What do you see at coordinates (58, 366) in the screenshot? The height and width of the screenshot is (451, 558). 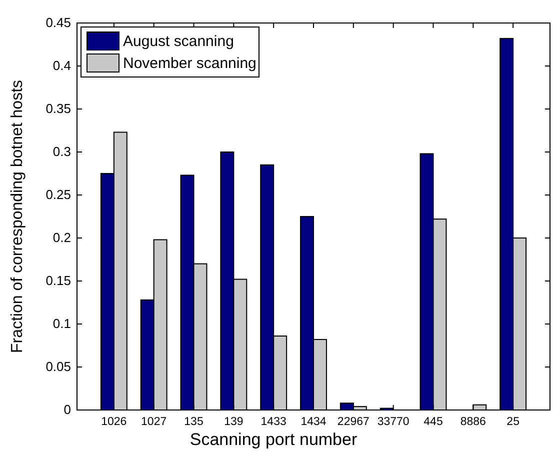 I see `y-tick-label: 0.05` at bounding box center [58, 366].